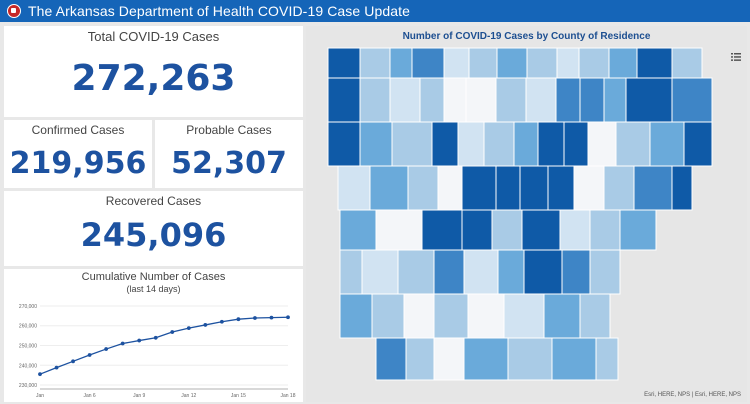 The height and width of the screenshot is (404, 750). What do you see at coordinates (28, 347) in the screenshot?
I see `y-tick-label: 250,000` at bounding box center [28, 347].